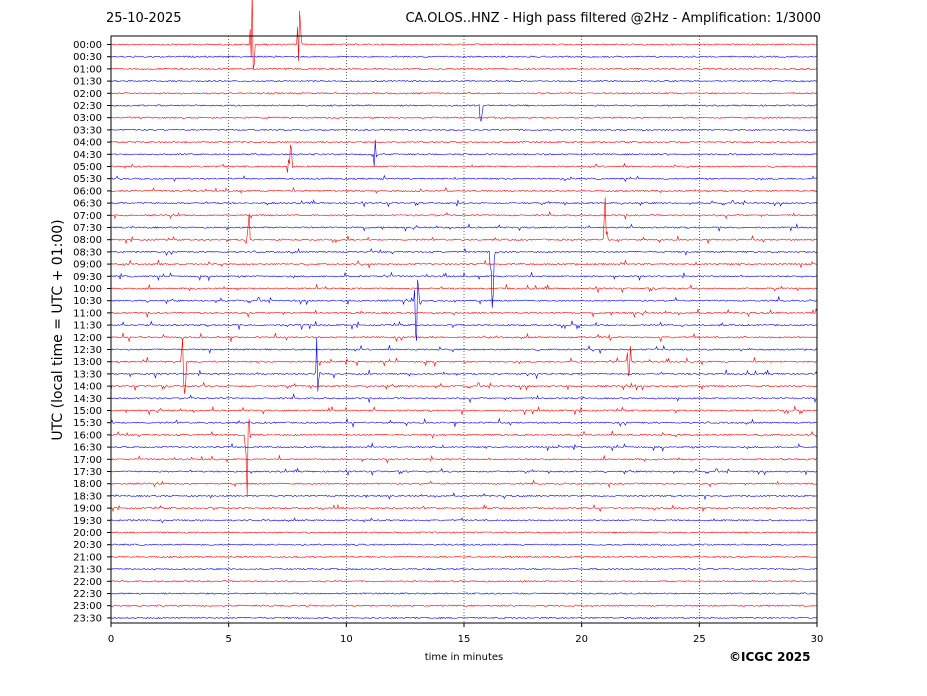  Describe the element at coordinates (87, 606) in the screenshot. I see `y-tick-label: 23:00` at that location.